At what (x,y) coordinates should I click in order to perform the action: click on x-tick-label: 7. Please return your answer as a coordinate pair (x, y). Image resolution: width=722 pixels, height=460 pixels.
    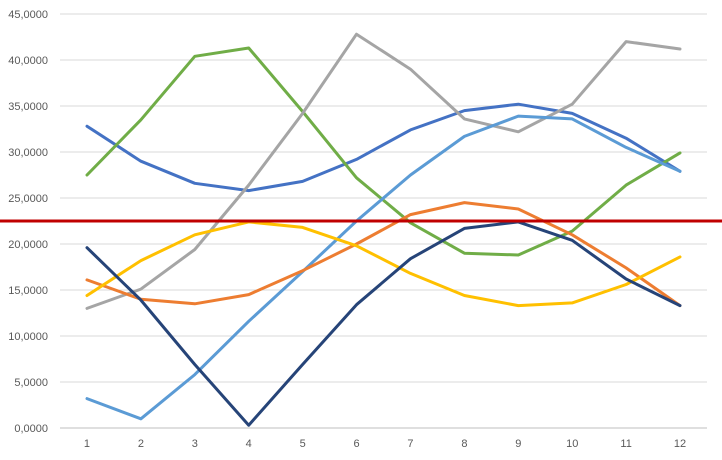
    Looking at the image, I should click on (410, 444).